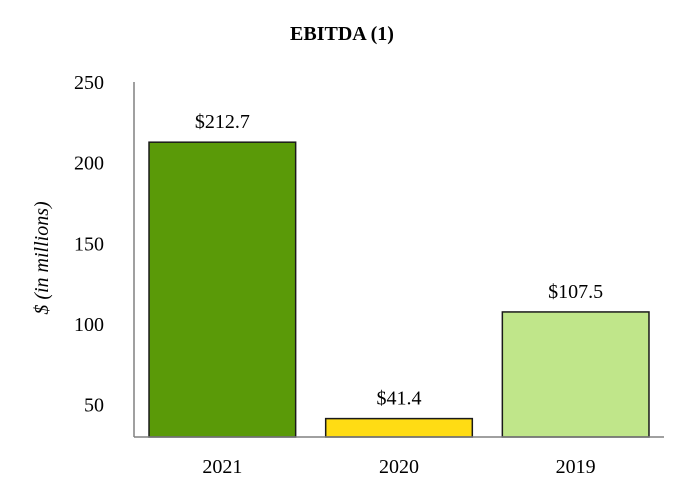  I want to click on y-tick-label: 150, so click(89, 244).